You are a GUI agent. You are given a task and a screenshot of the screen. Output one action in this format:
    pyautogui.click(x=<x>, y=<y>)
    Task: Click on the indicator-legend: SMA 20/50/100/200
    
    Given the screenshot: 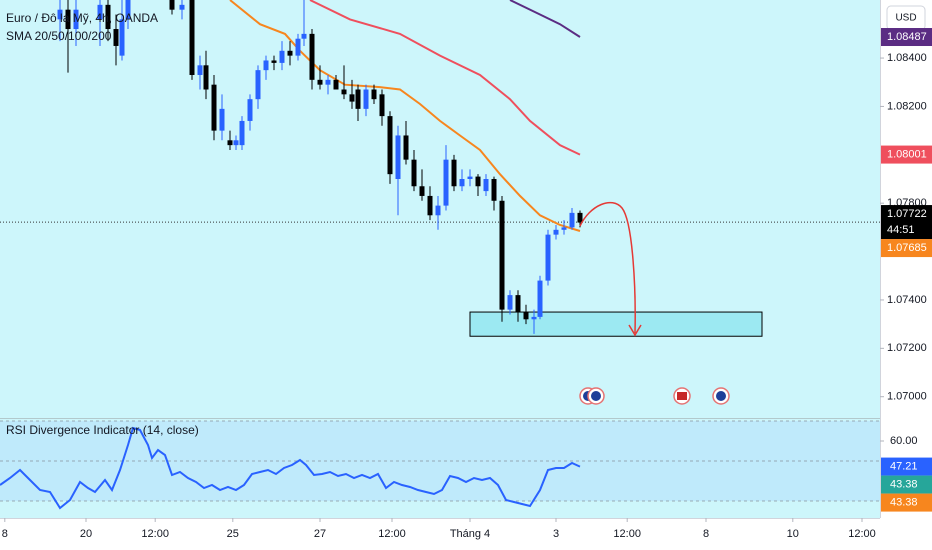 What is the action you would take?
    pyautogui.click(x=59, y=36)
    